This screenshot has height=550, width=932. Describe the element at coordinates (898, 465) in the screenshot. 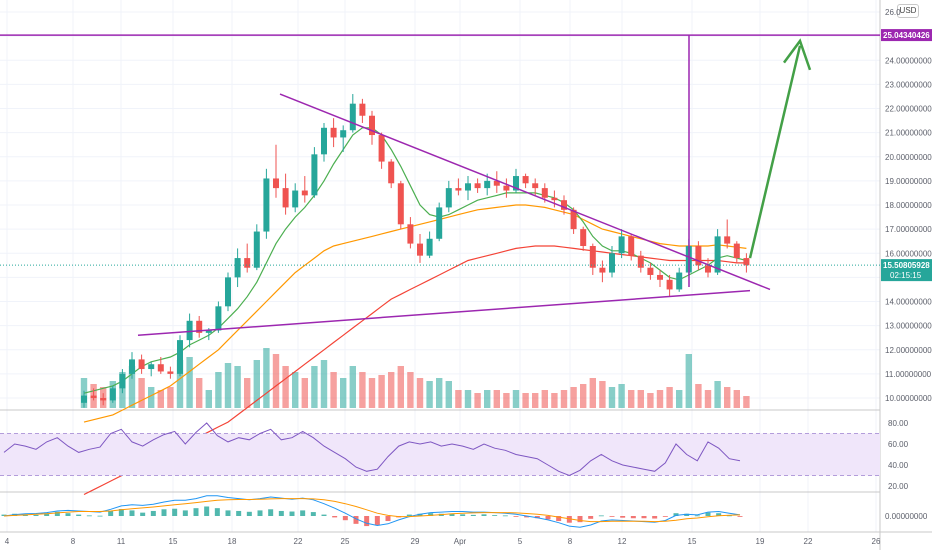

I see `rsi-axis-label: 40.00` at that location.